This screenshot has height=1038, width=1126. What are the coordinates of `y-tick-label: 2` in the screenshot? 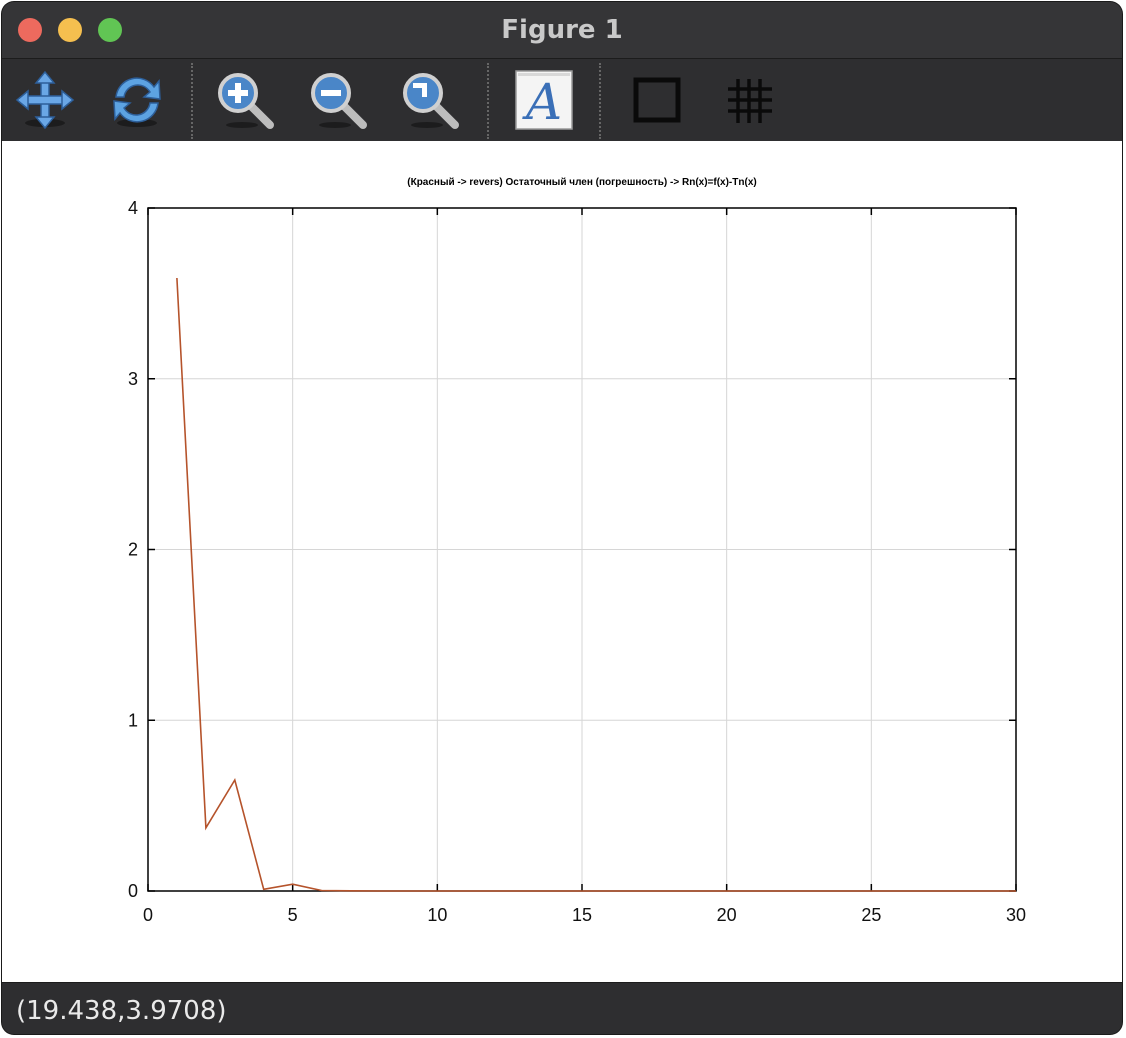 It's located at (133, 550).